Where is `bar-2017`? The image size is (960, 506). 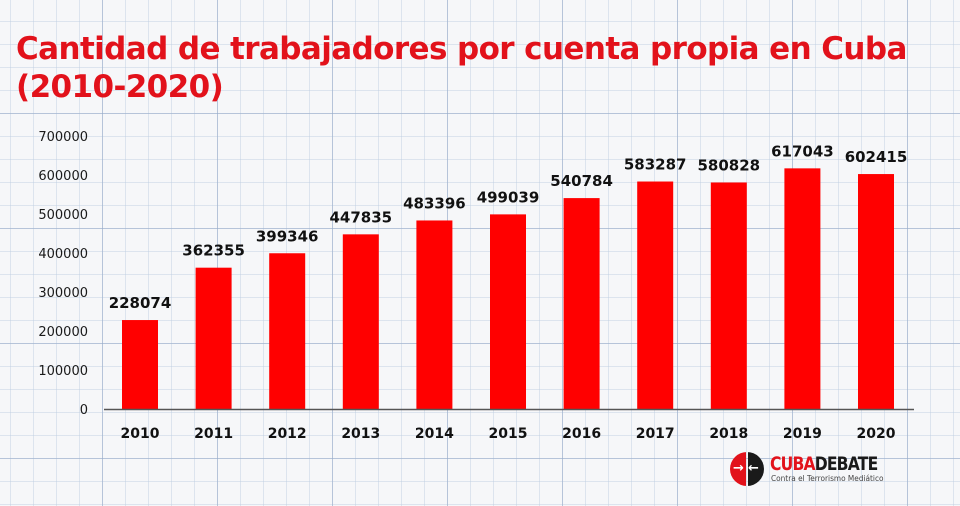 bar-2017 is located at coordinates (655, 295).